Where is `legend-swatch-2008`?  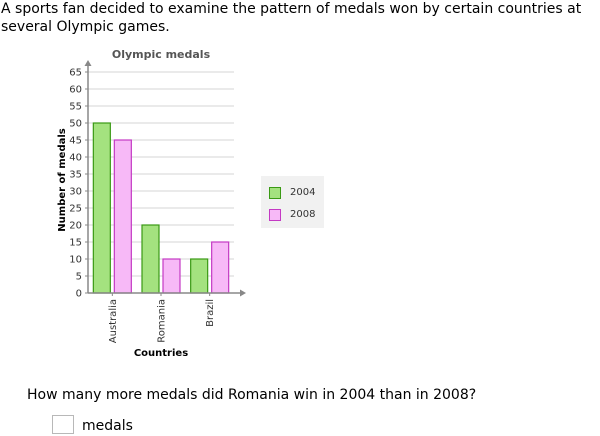 legend-swatch-2008 is located at coordinates (275, 215).